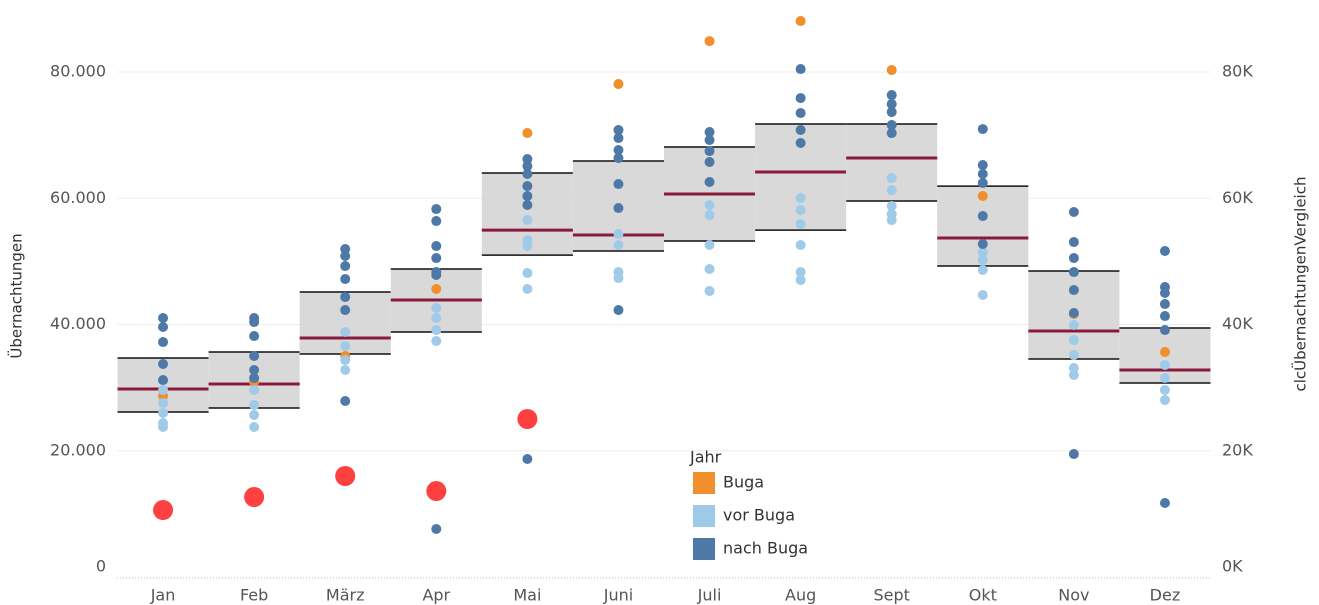  Describe the element at coordinates (436, 595) in the screenshot. I see `x-tick-label: Apr` at that location.